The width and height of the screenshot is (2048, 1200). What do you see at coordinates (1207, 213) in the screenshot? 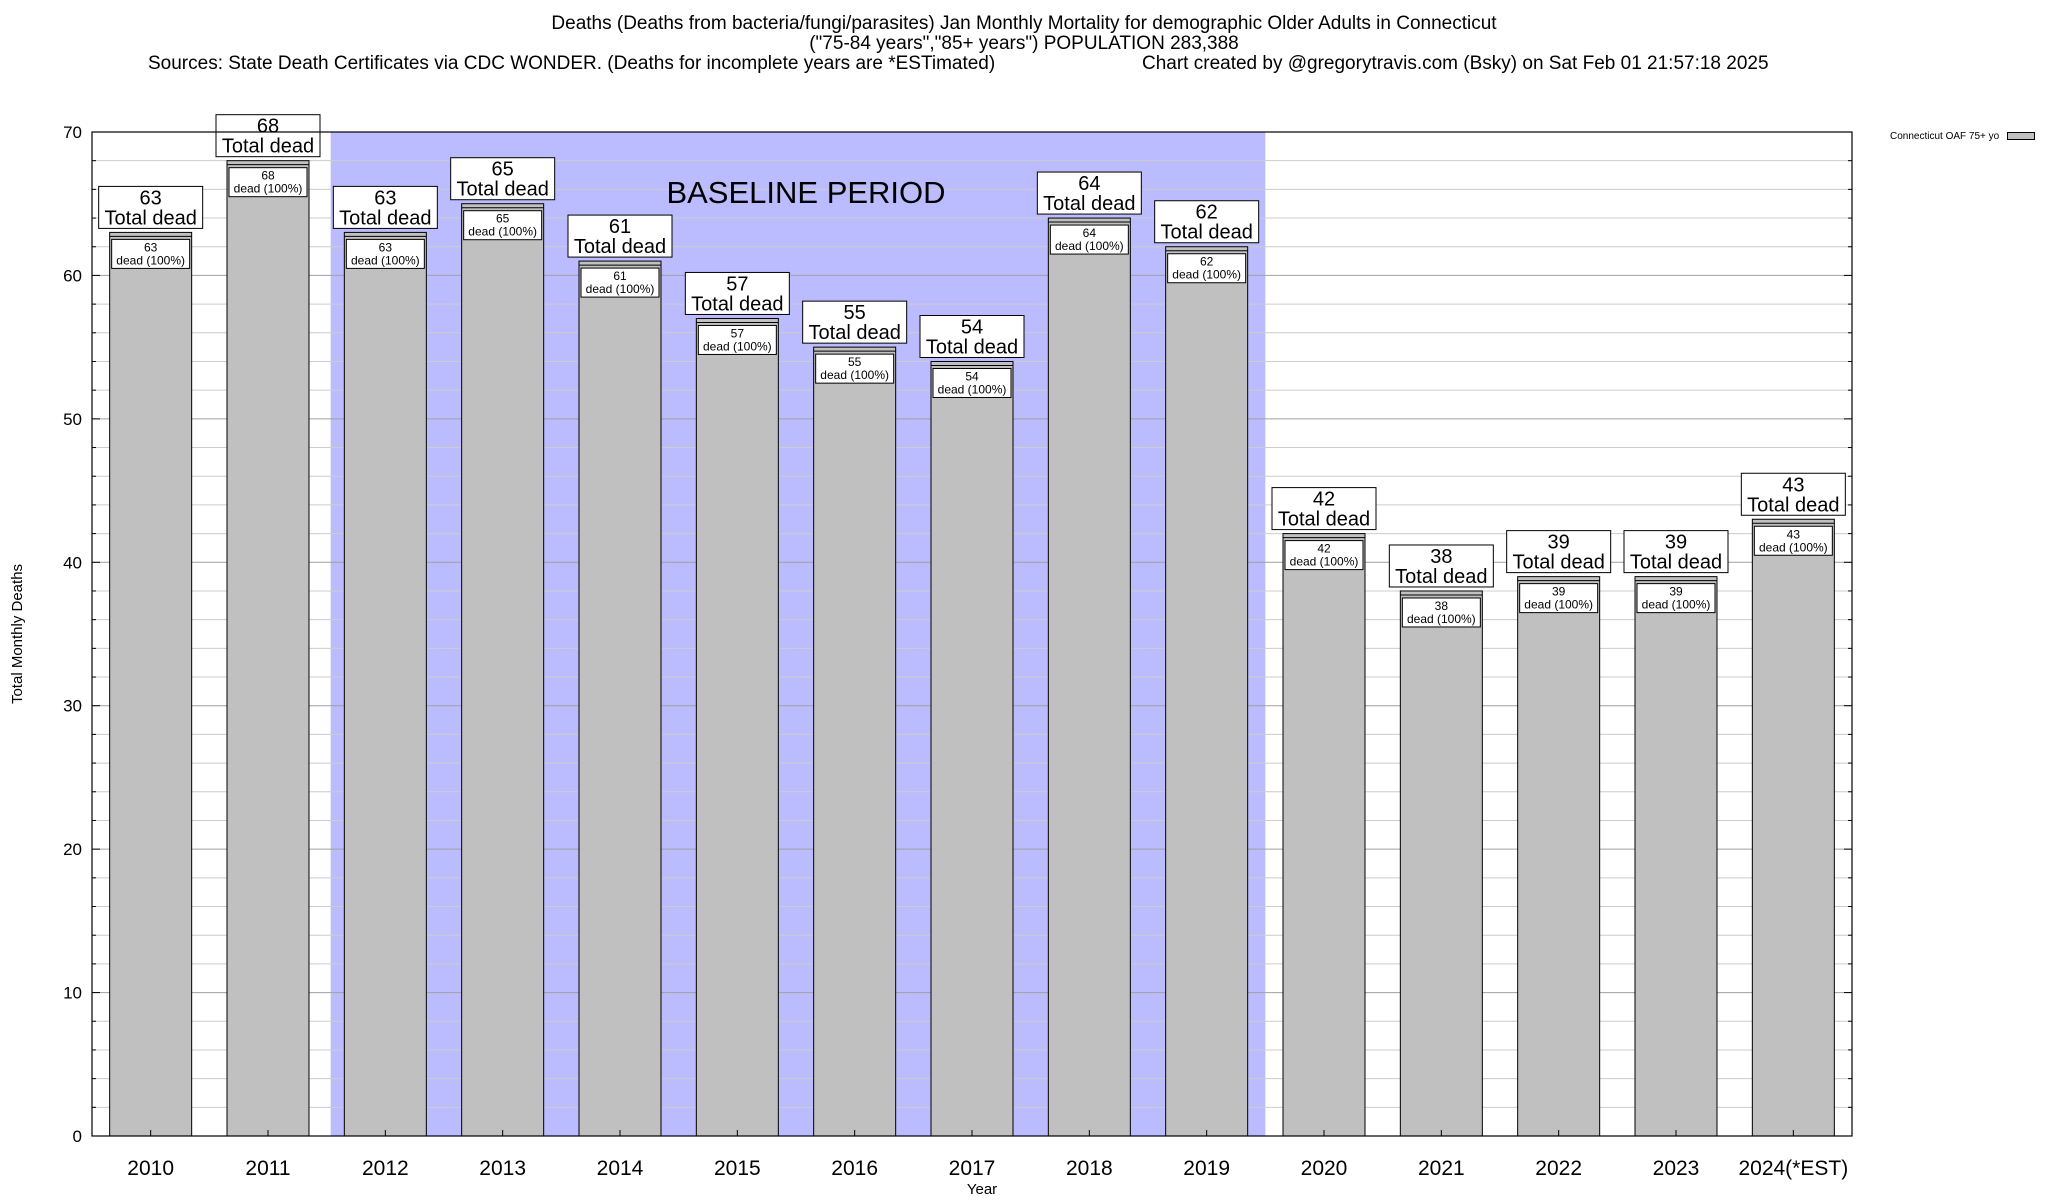
I see `bar-top-value: 62` at bounding box center [1207, 213].